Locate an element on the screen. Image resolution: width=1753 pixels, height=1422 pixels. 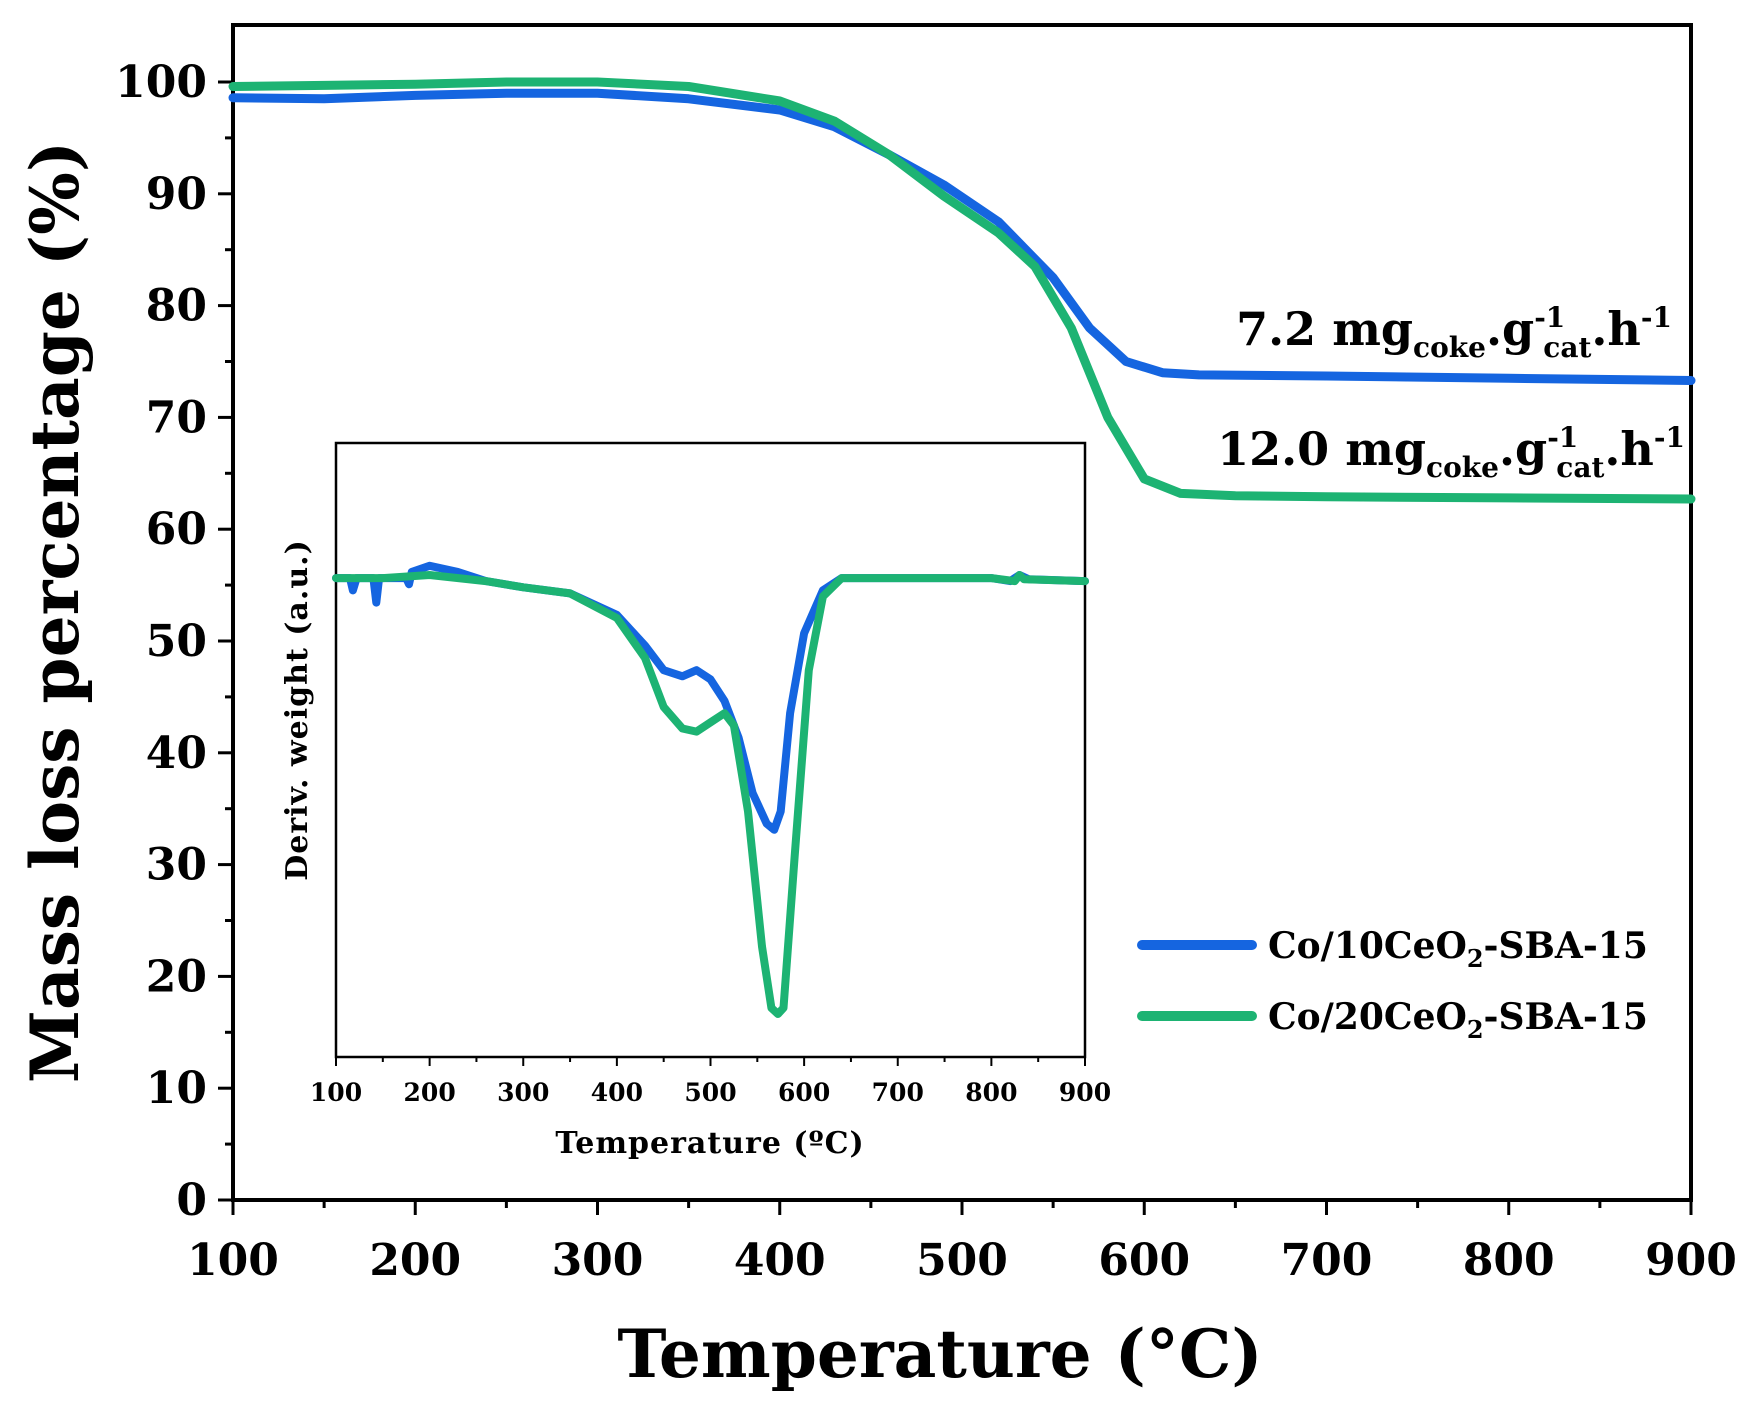
x-tick-label: 300 is located at coordinates (598, 1260).